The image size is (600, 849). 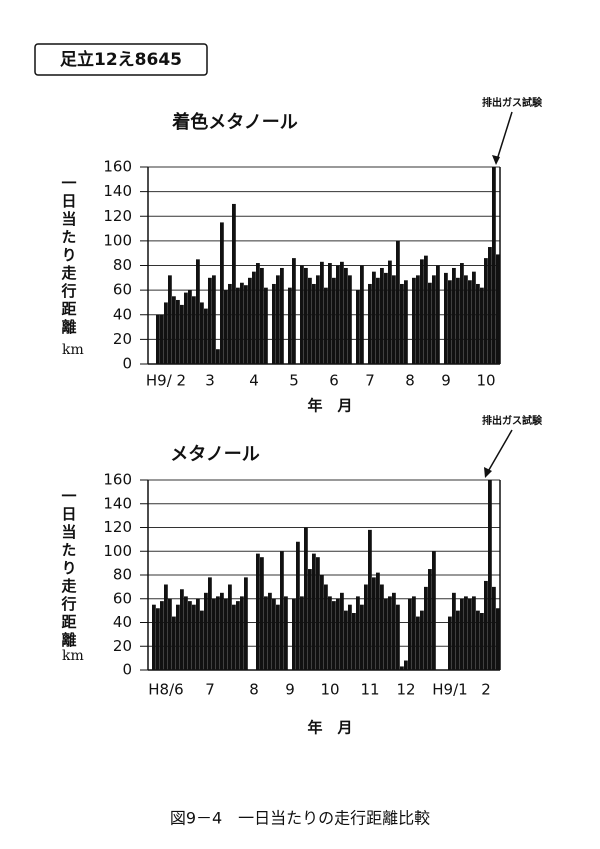 I want to click on y-tick-label: 80, so click(x=122, y=575).